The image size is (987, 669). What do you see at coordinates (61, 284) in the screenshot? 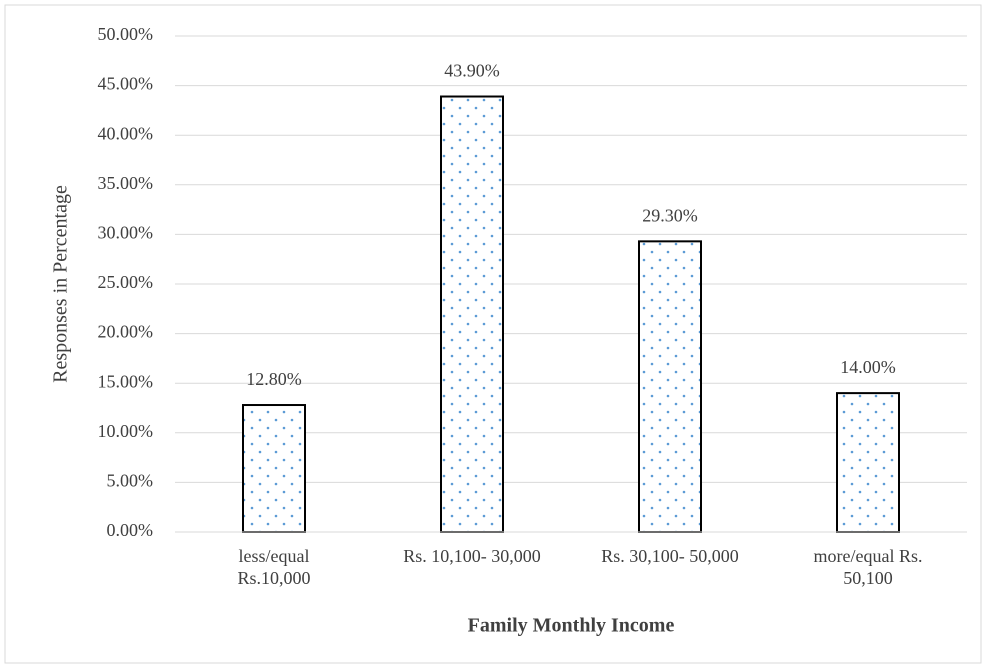
I see `y-axis-title: Responses in Percentage` at bounding box center [61, 284].